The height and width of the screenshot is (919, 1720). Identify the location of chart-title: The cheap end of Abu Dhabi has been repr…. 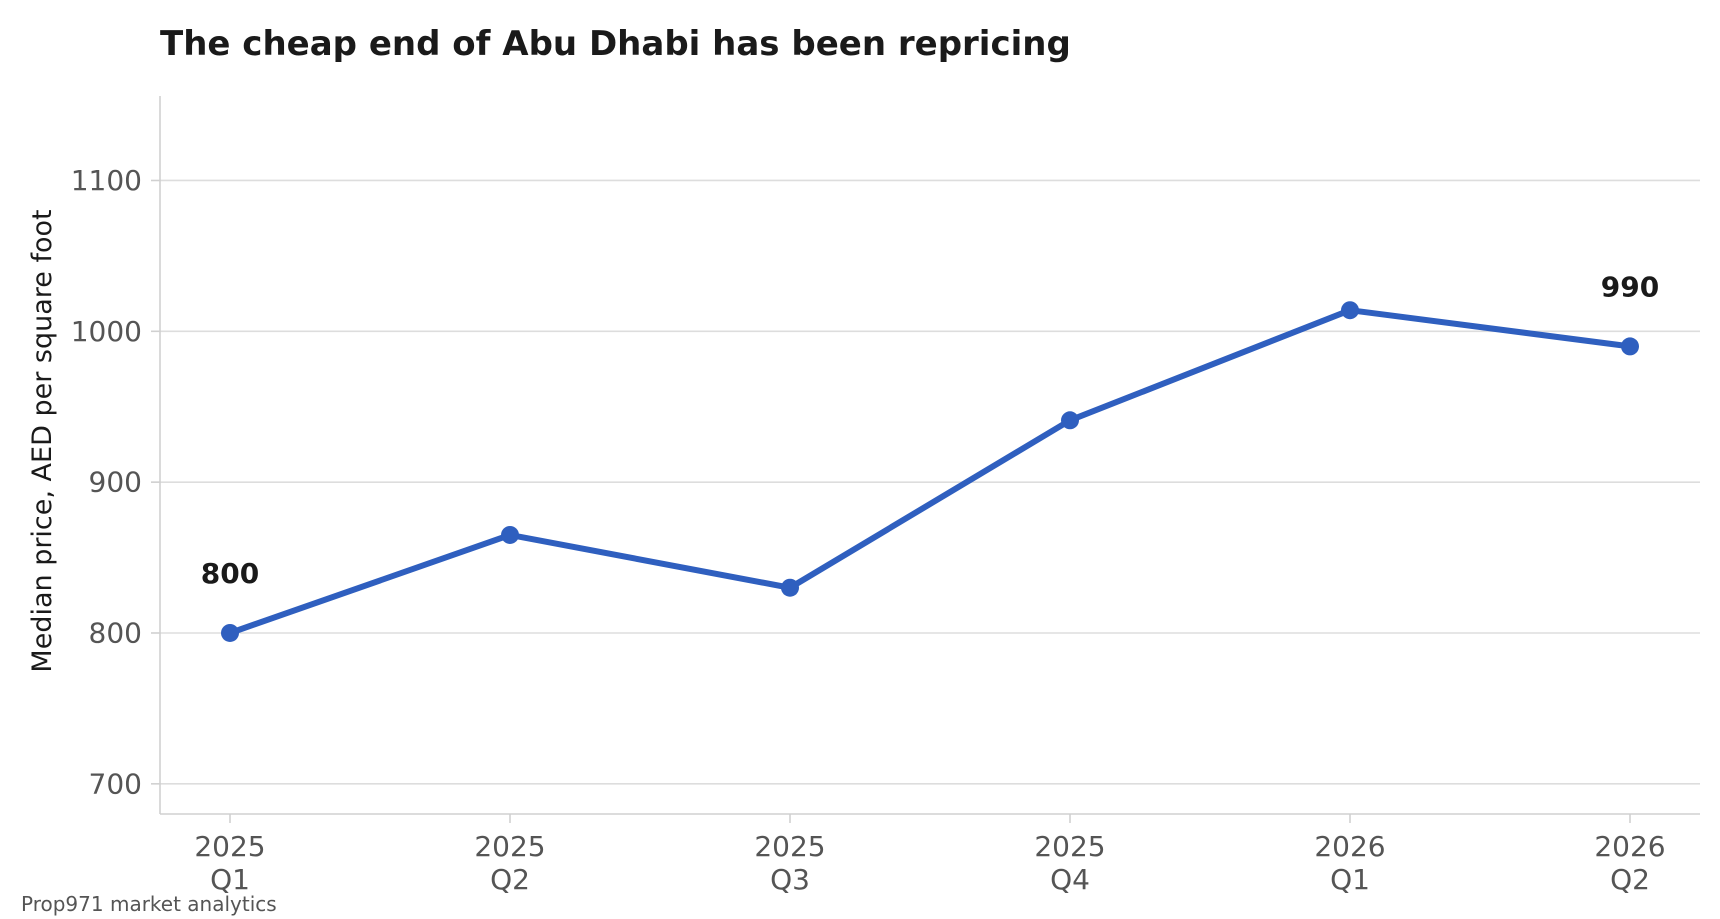
(615, 44).